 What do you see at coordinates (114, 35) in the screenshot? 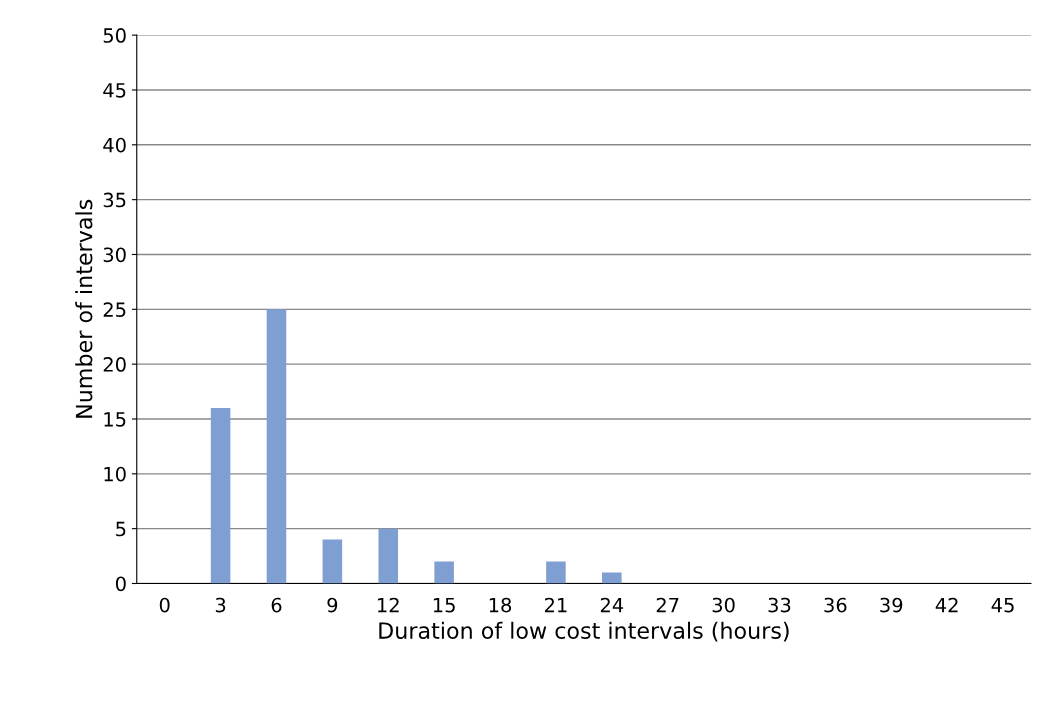
I see `y-tick-label: 50` at bounding box center [114, 35].